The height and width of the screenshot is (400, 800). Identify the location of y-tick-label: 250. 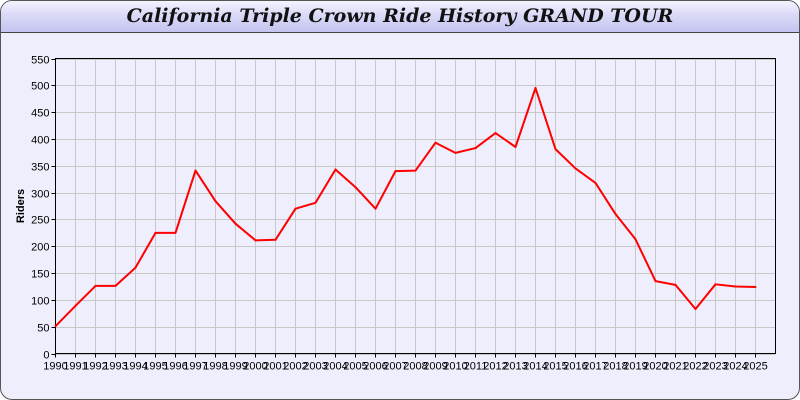
(40, 221).